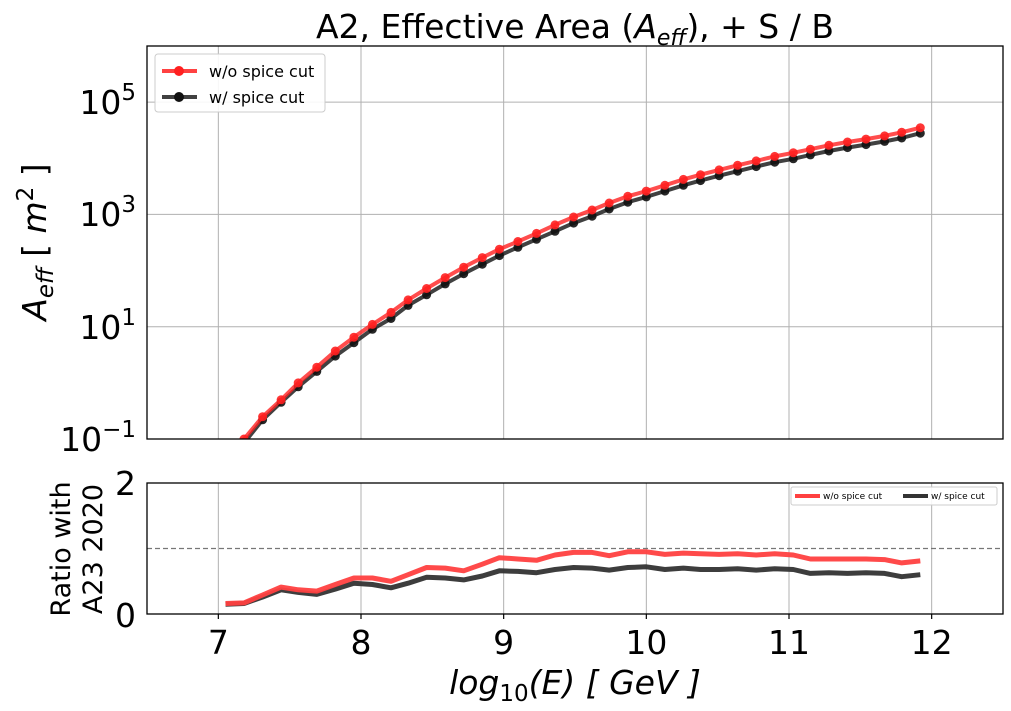 This screenshot has height=711, width=1011. Describe the element at coordinates (179, 97) in the screenshot. I see `legend-marker-w` at that location.